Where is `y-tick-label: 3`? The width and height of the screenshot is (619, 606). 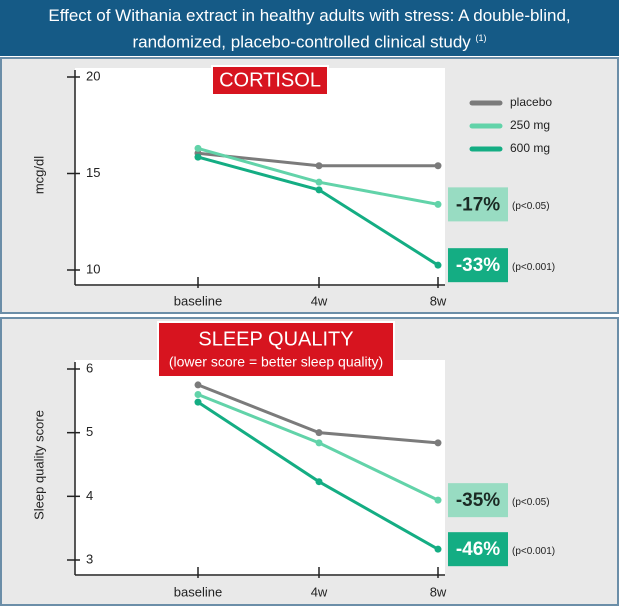
y-tick-label: 3 is located at coordinates (89, 558).